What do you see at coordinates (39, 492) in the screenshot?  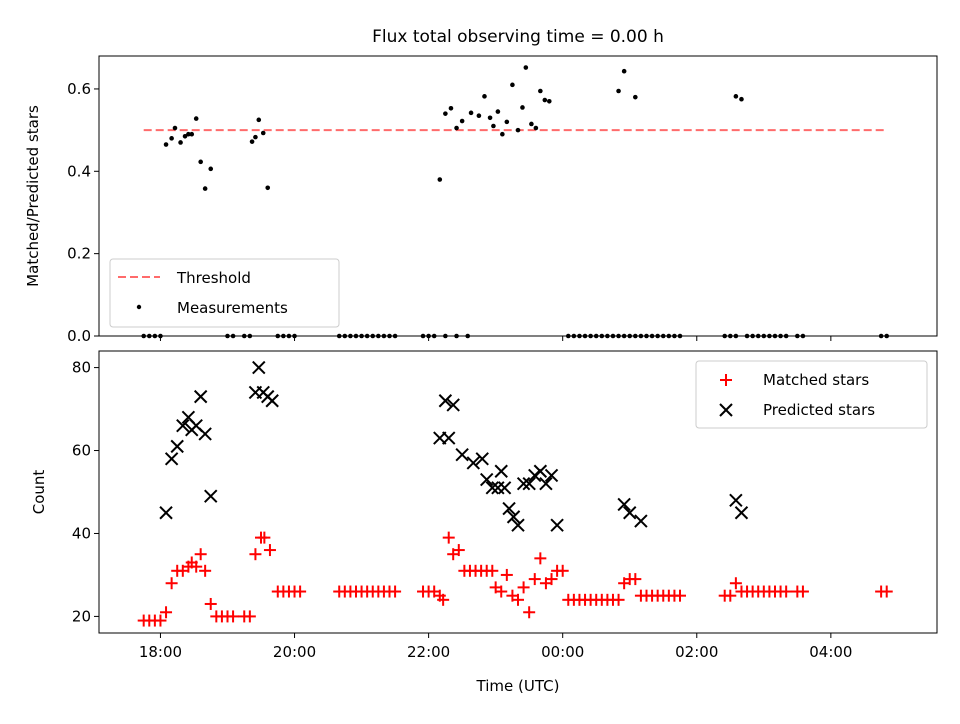 I see `bottom-ylabel: Count` at bounding box center [39, 492].